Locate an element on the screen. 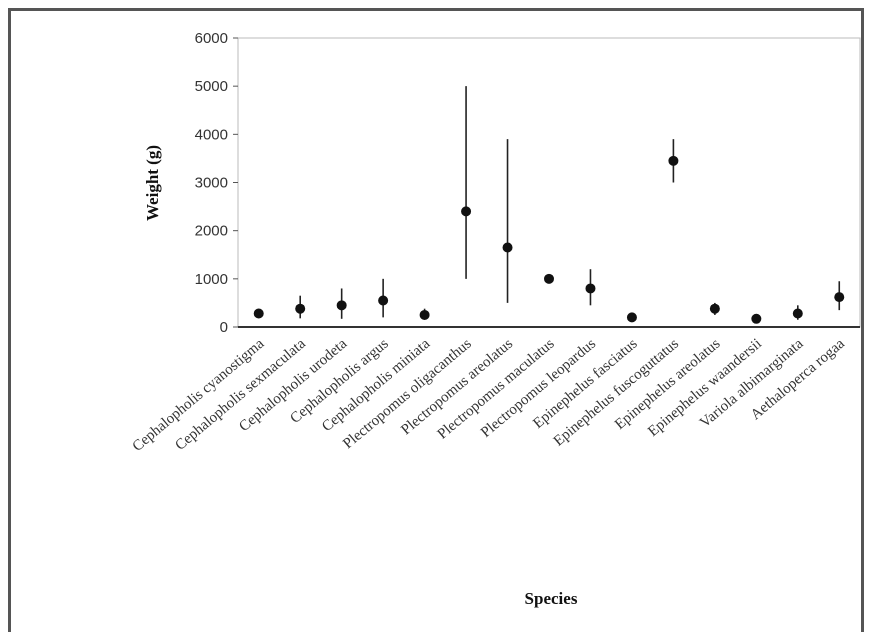 The height and width of the screenshot is (632, 876). y-tick-label: 6000 is located at coordinates (211, 38).